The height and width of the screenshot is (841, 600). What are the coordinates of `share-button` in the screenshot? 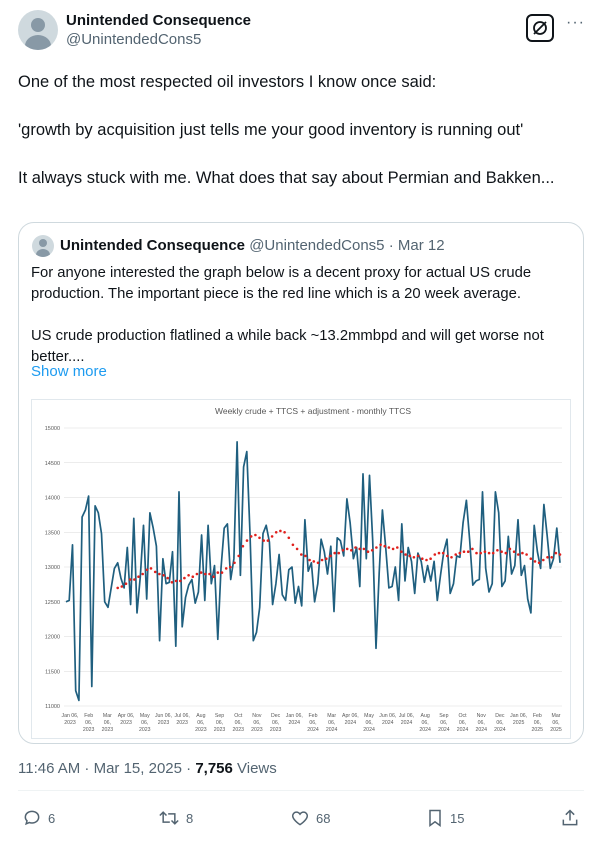 It's located at (570, 818).